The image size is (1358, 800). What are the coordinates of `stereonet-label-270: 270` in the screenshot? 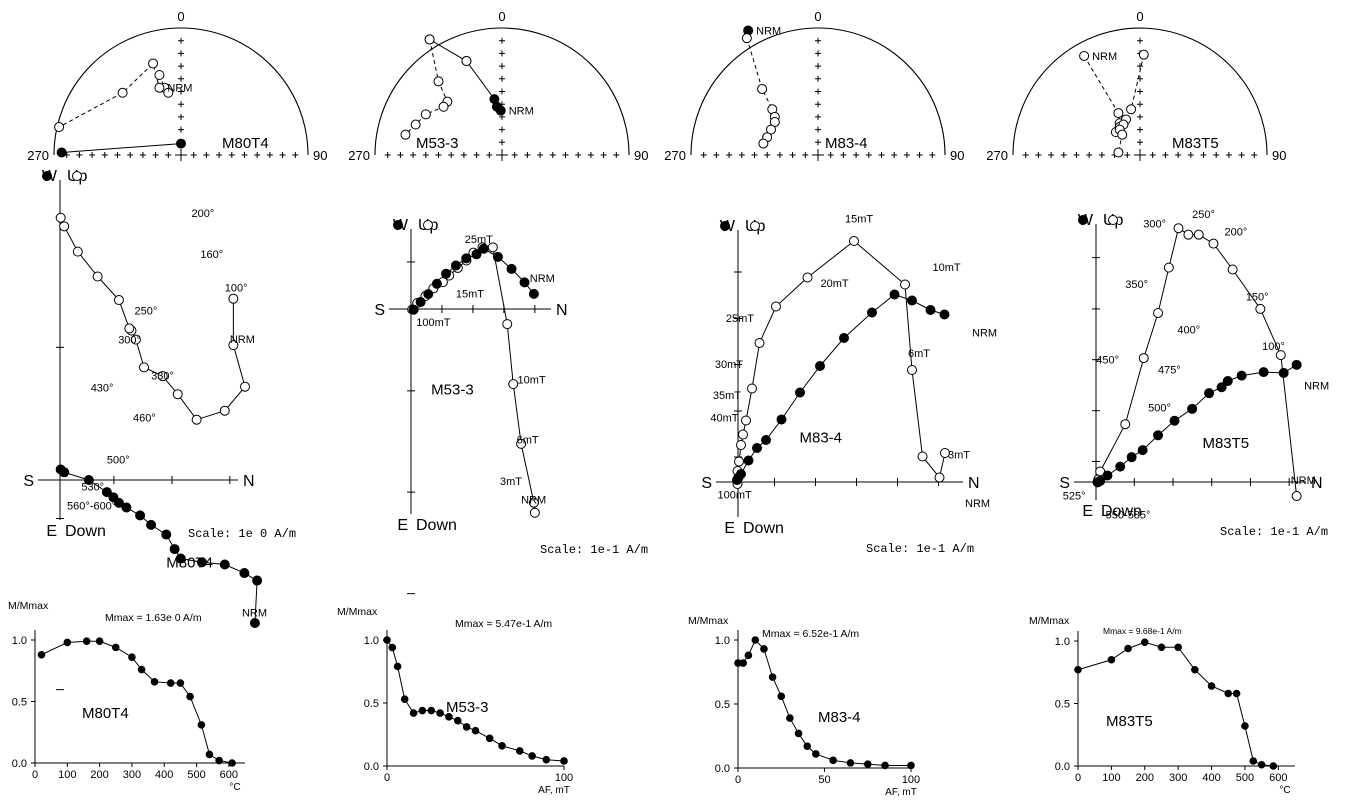 It's located at (997, 155).